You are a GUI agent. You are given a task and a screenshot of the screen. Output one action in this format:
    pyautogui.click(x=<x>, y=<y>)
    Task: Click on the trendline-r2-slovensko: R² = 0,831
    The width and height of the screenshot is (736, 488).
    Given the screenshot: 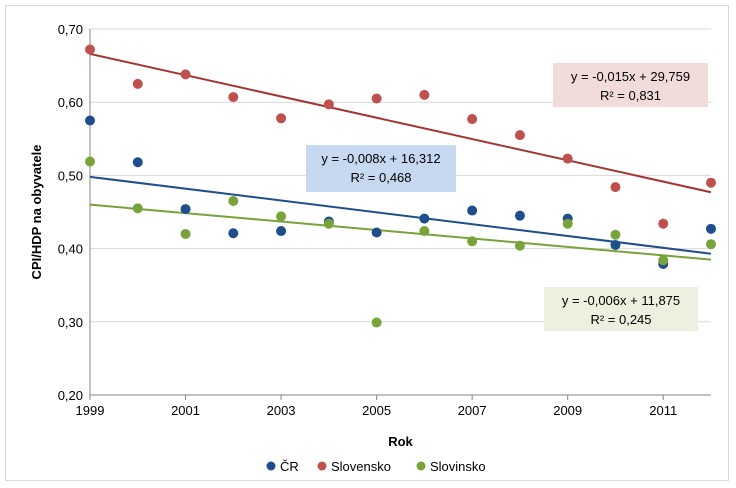 What is the action you would take?
    pyautogui.click(x=630, y=95)
    